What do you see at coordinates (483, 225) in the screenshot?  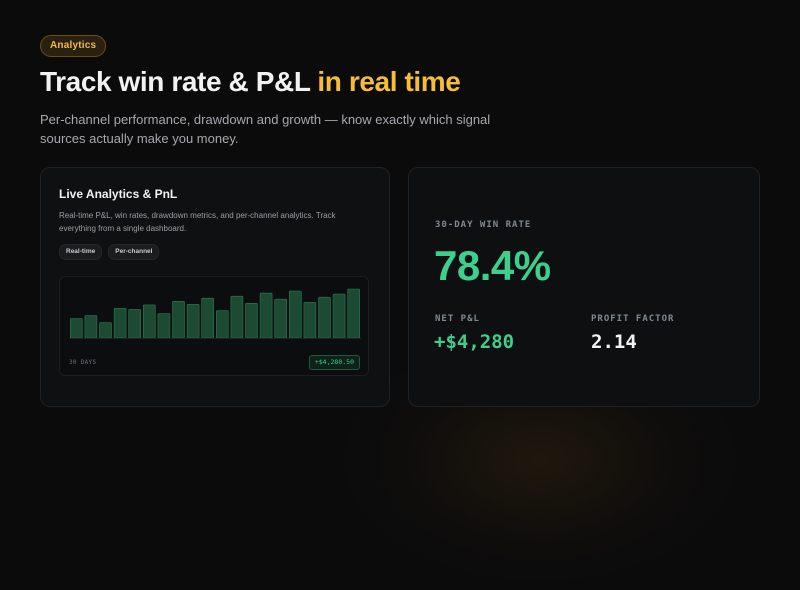 I see `win-rate-label: 30-DAY WIN RATE` at bounding box center [483, 225].